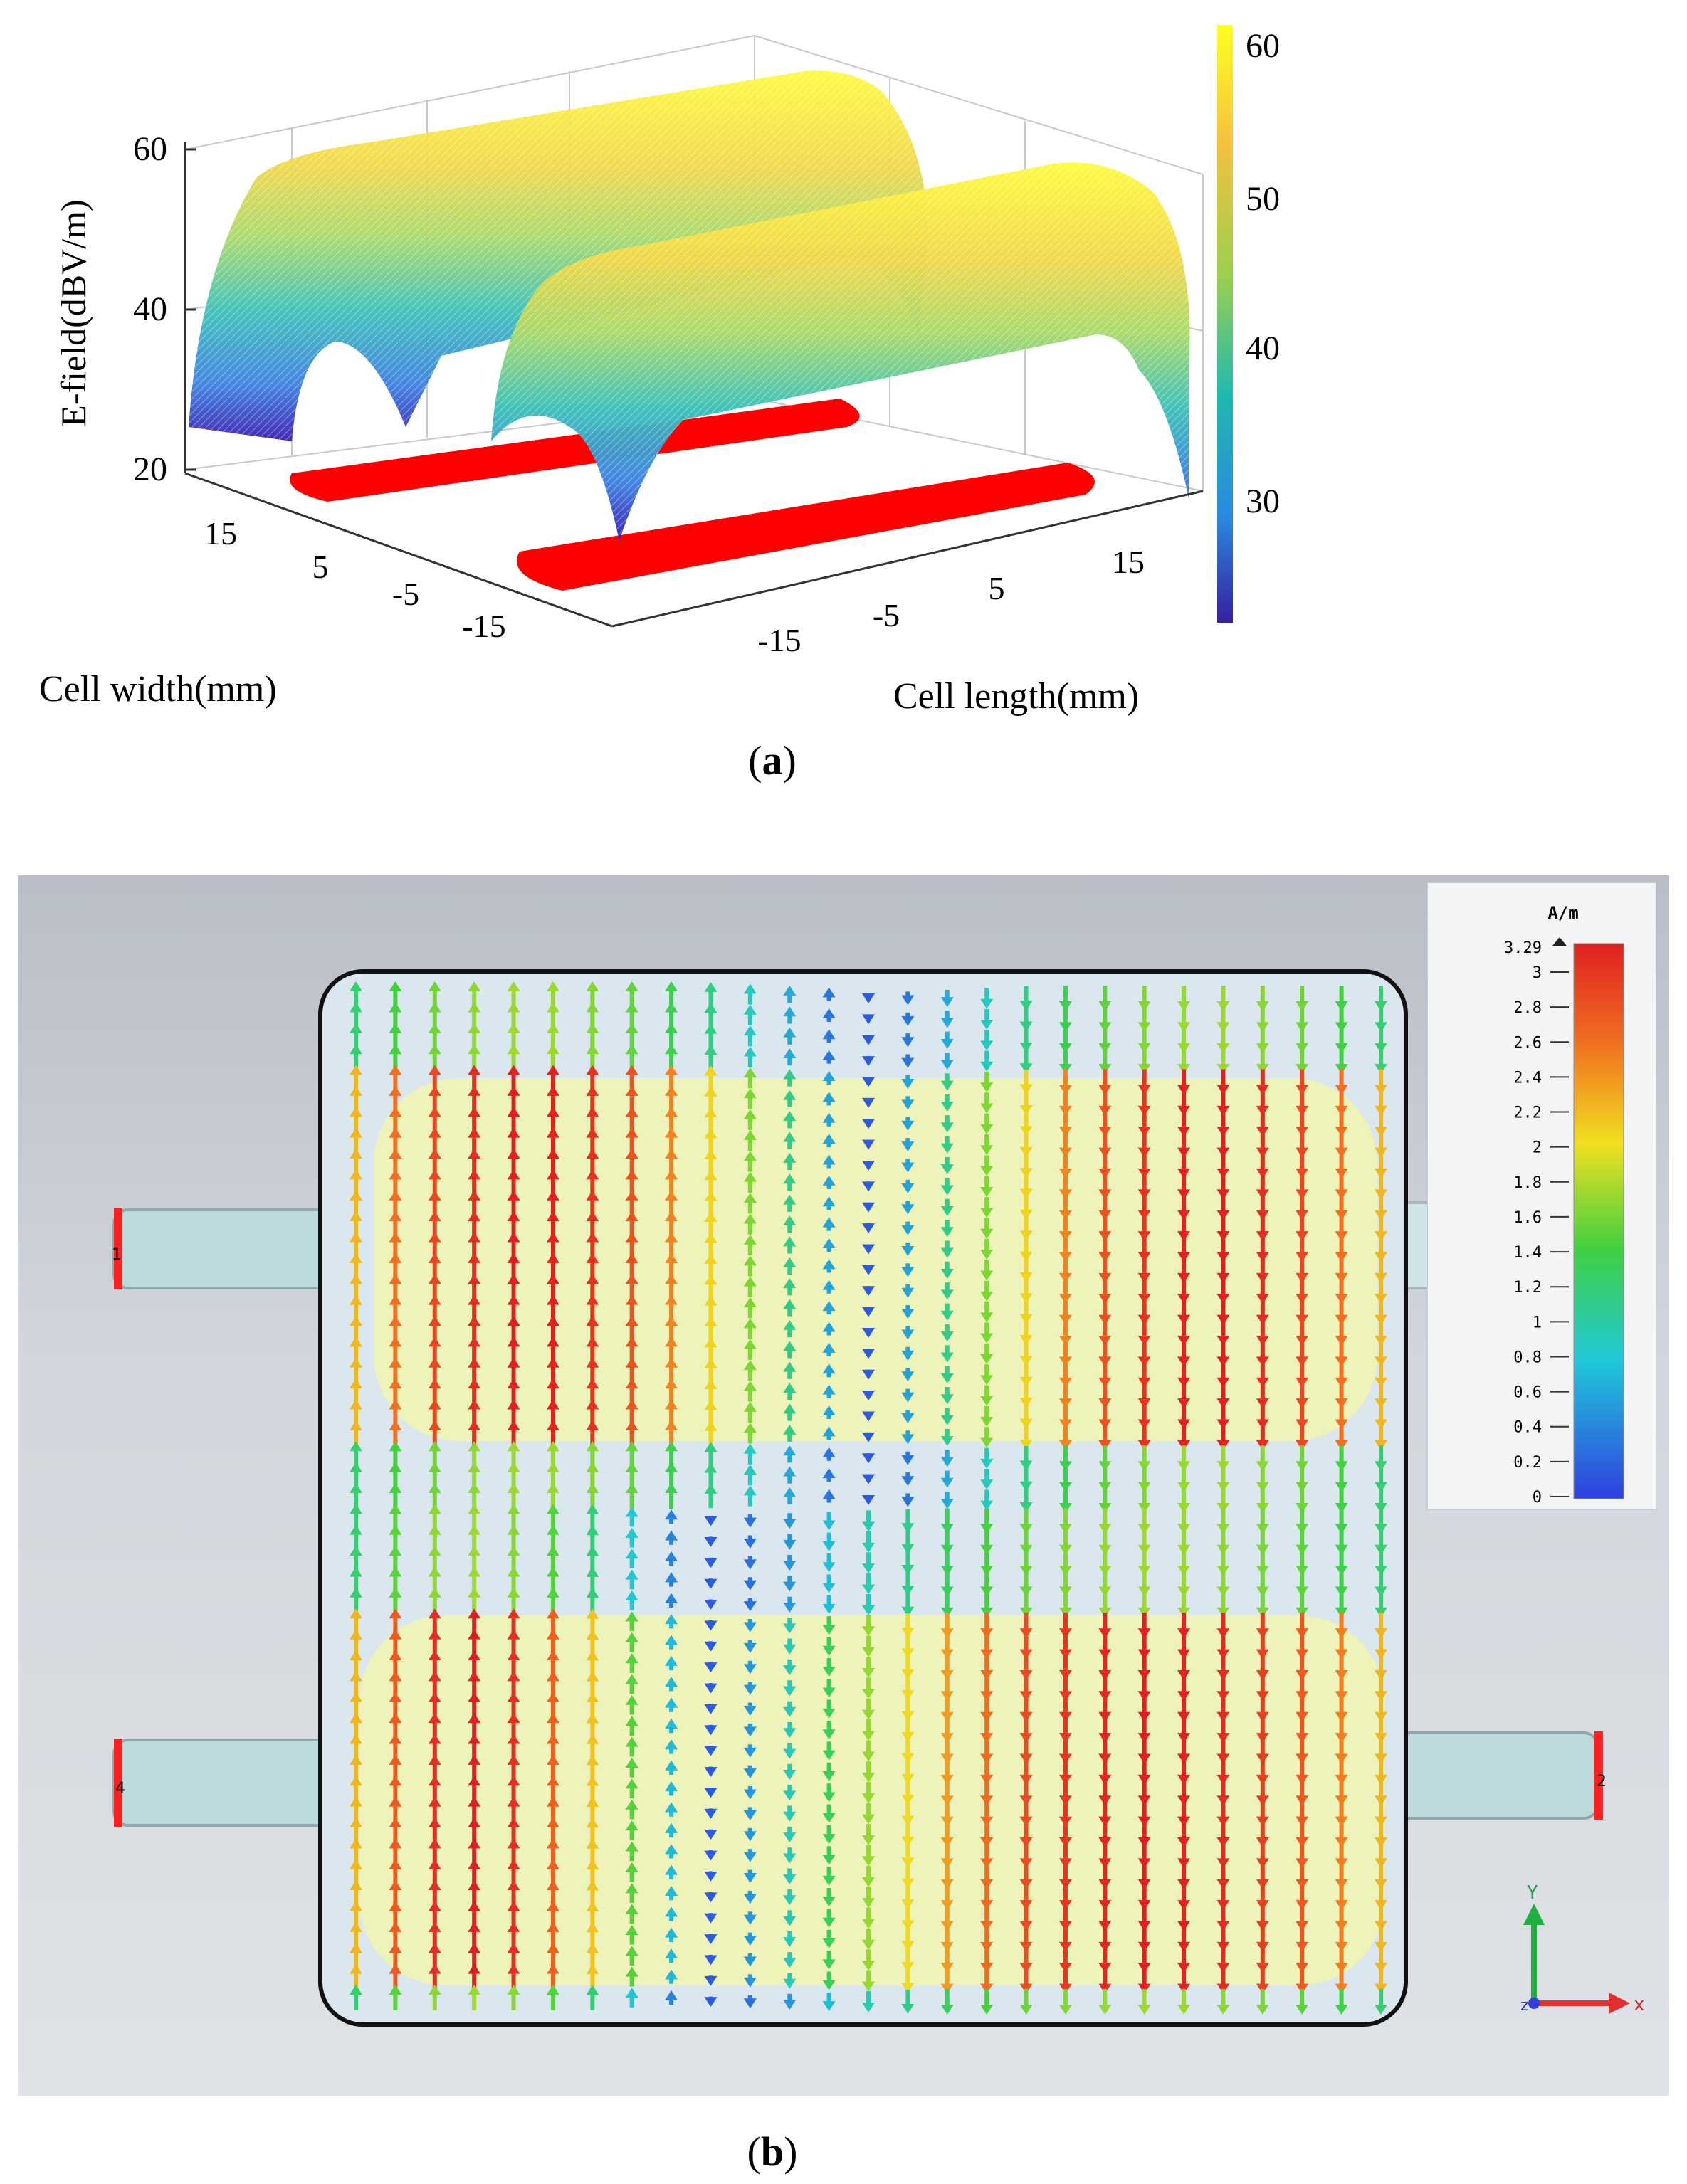 This screenshot has height=2184, width=1687. I want to click on y-axis-label: Cell length(mm), so click(1016, 696).